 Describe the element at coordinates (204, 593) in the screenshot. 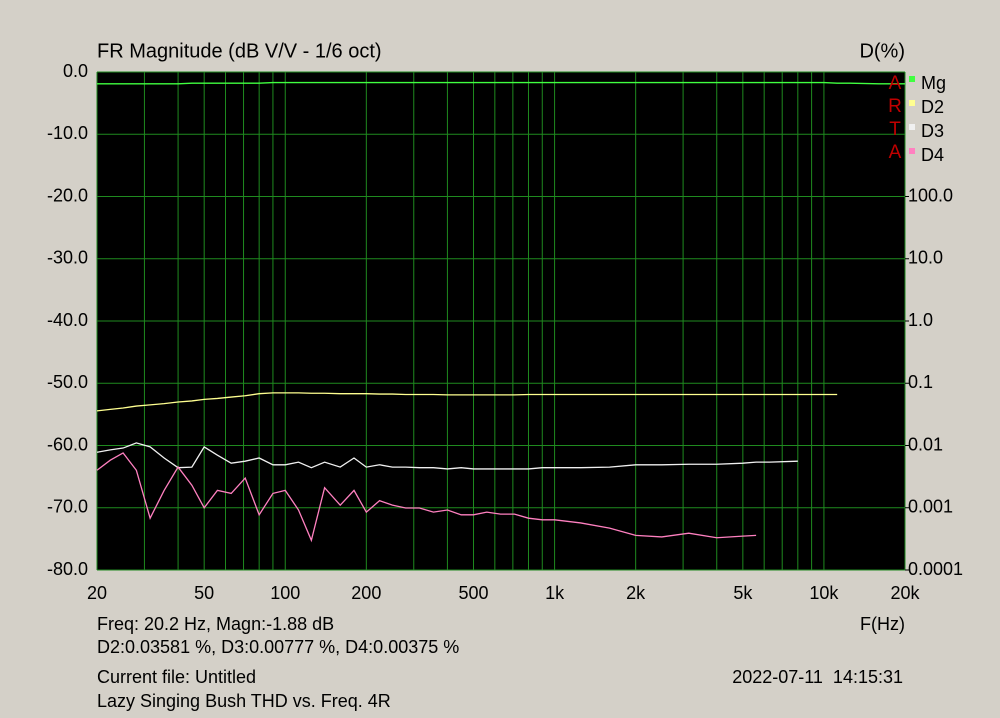

I see `x-tick-label: 50` at that location.